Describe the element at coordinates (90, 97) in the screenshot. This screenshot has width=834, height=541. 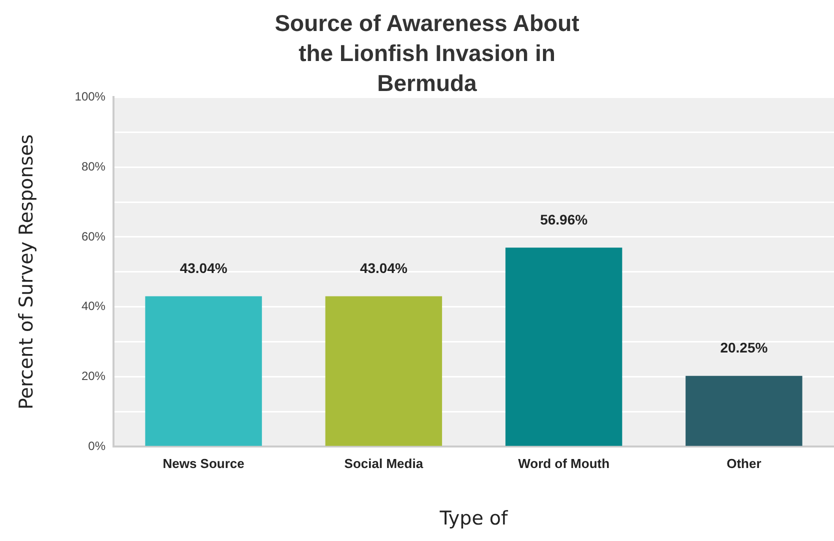
I see `y-tick-label: 100%` at that location.